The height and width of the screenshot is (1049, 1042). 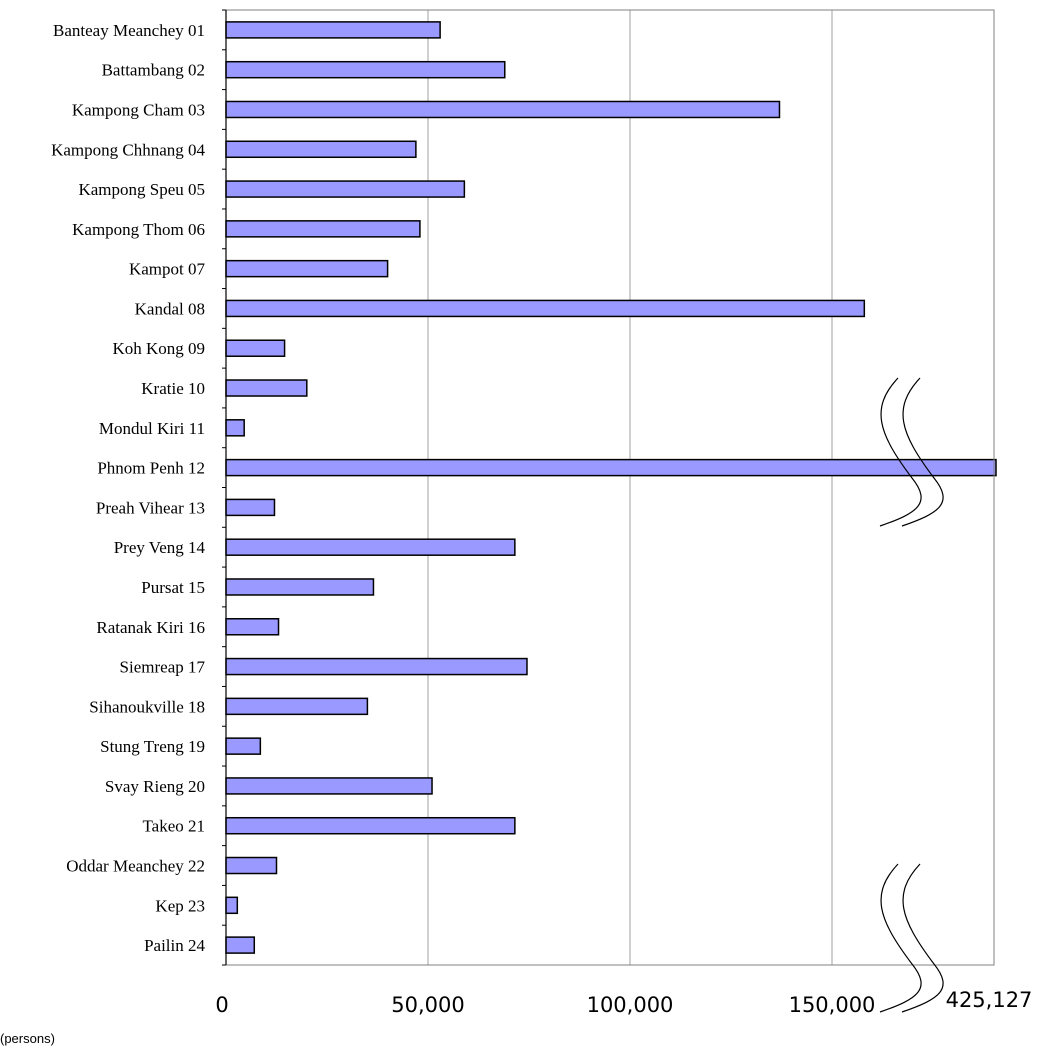 What do you see at coordinates (152, 746) in the screenshot?
I see `category-label: Stung Treng 19` at bounding box center [152, 746].